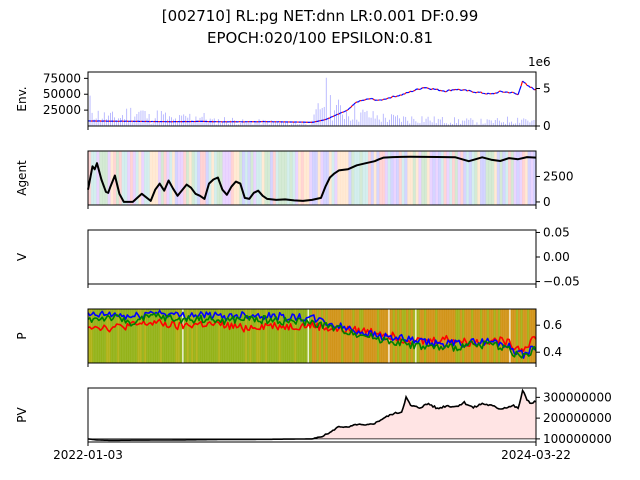  I want to click on env-axes-frame, so click(312, 99).